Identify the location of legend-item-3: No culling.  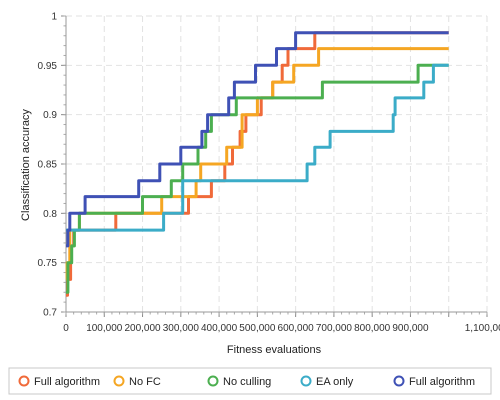
(239, 381).